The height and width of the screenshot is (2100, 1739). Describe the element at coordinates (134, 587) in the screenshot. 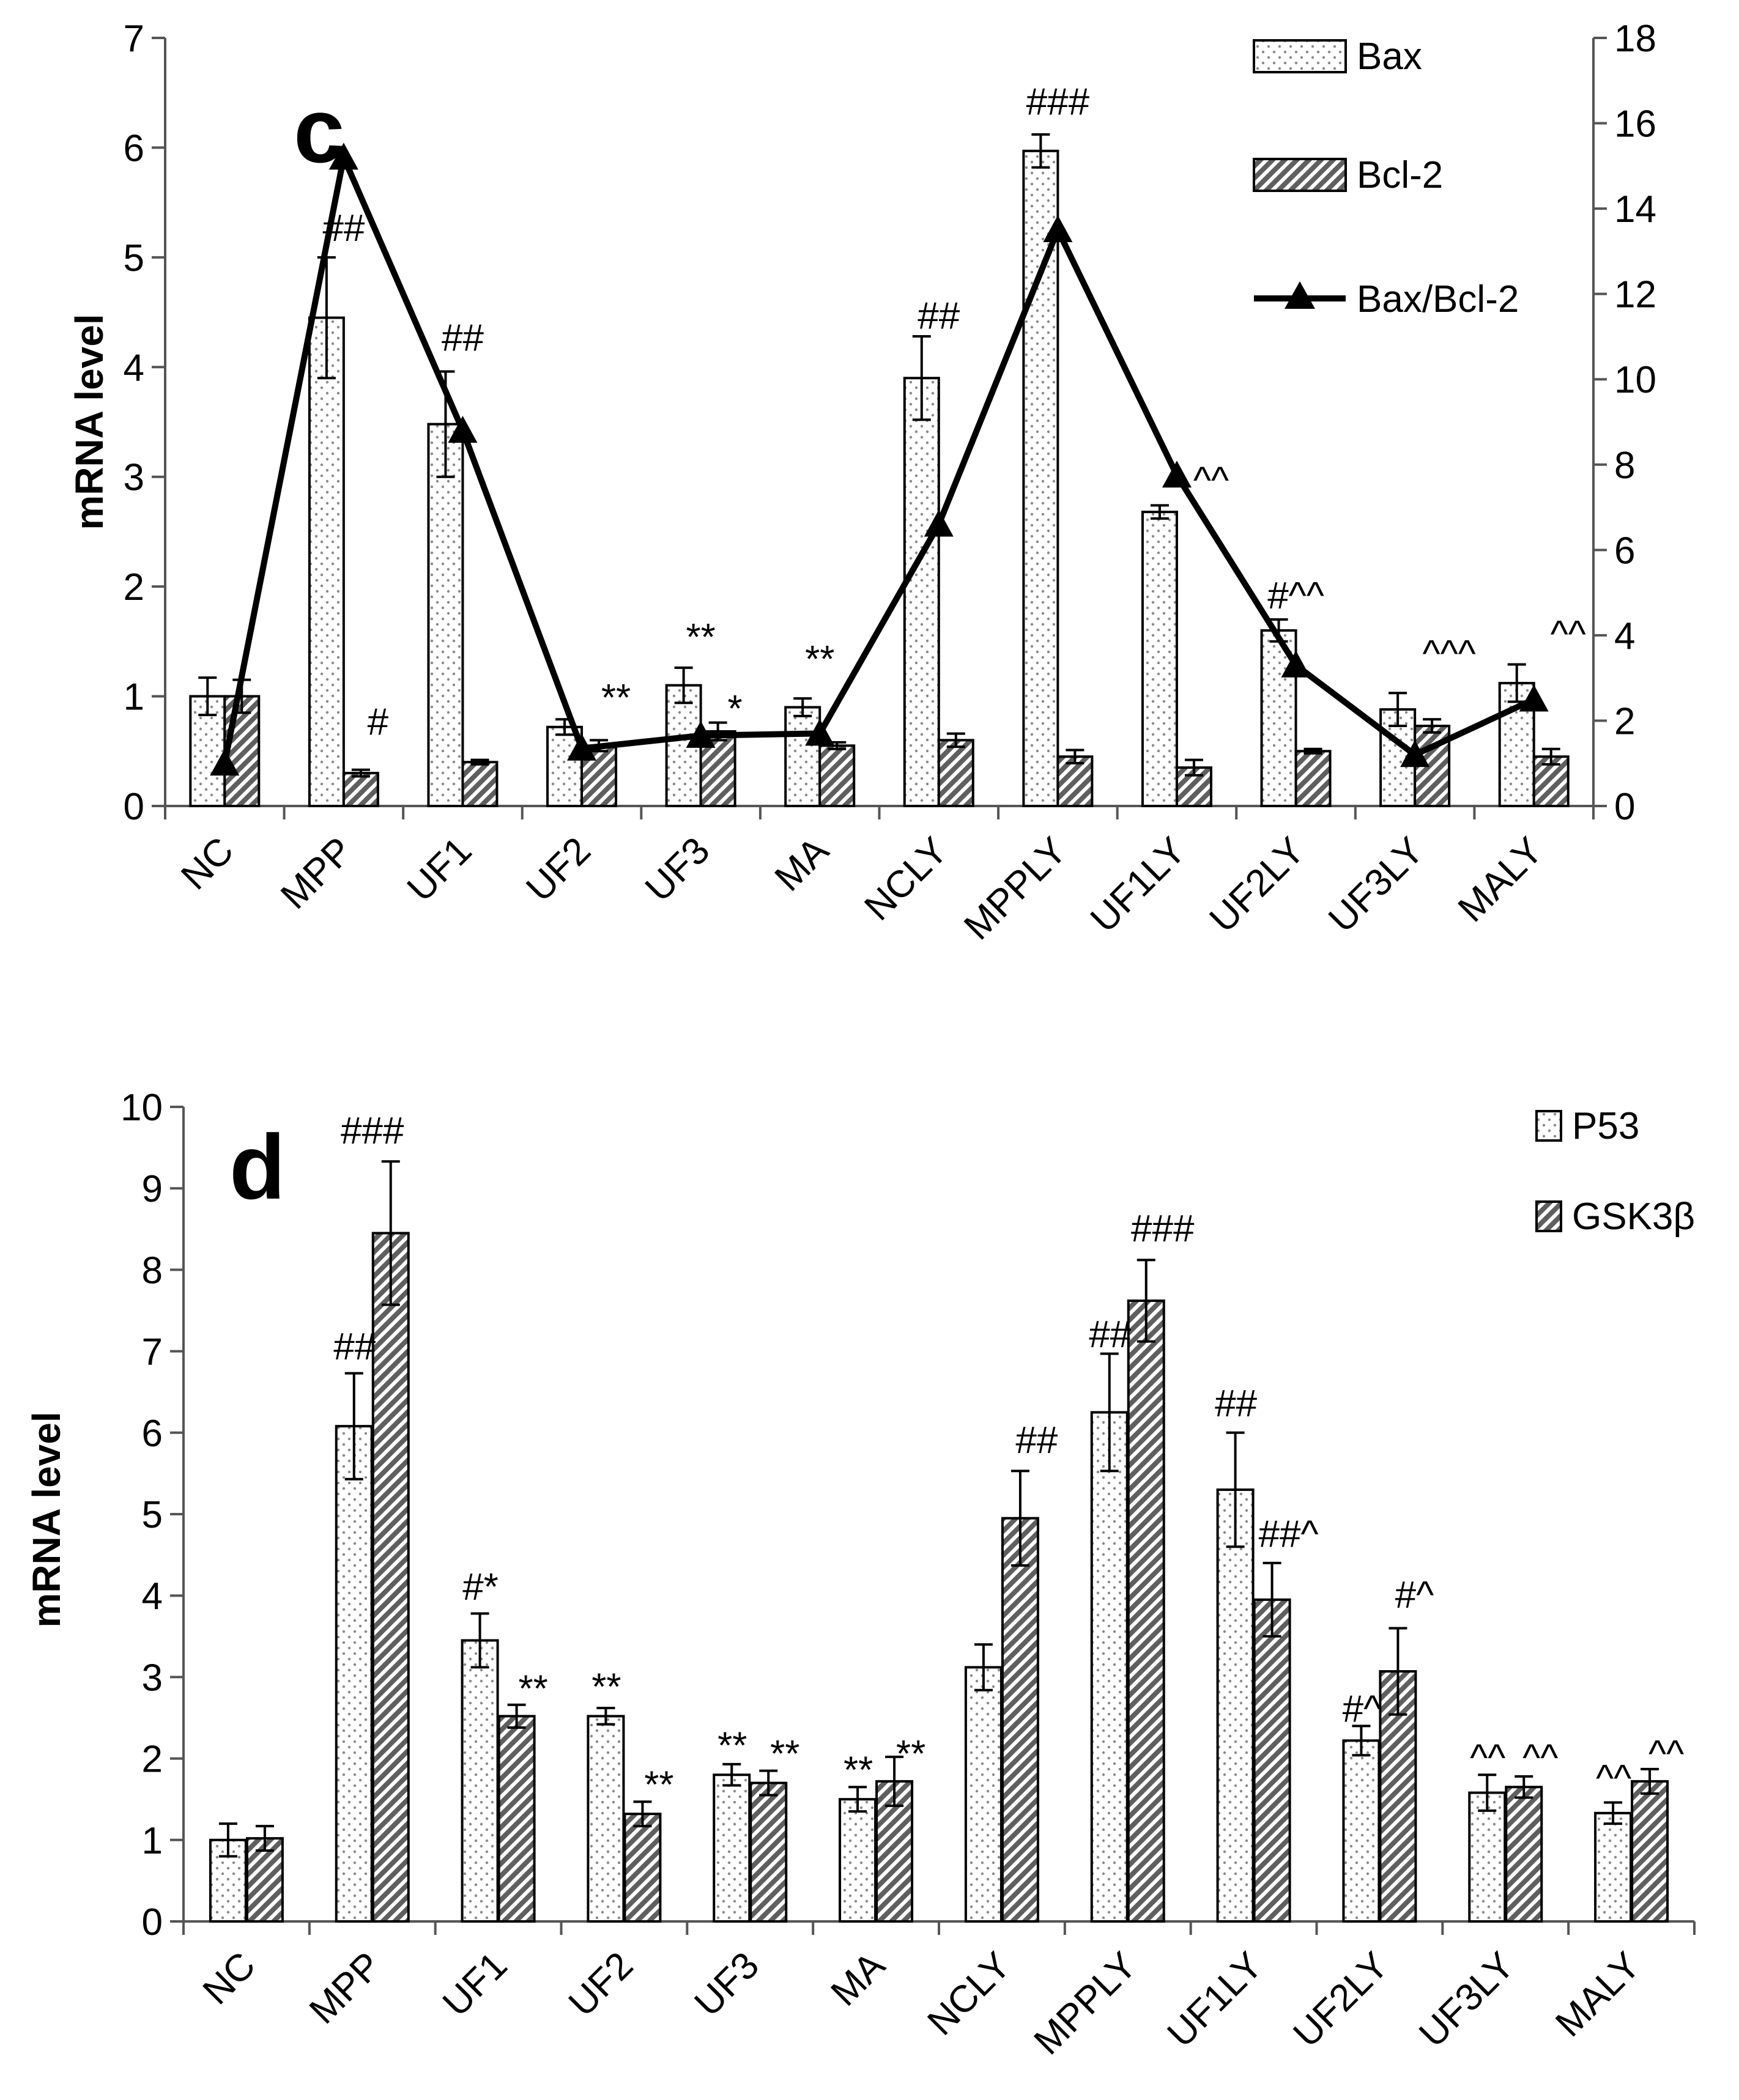

I see `y-tick-label: 2` at that location.